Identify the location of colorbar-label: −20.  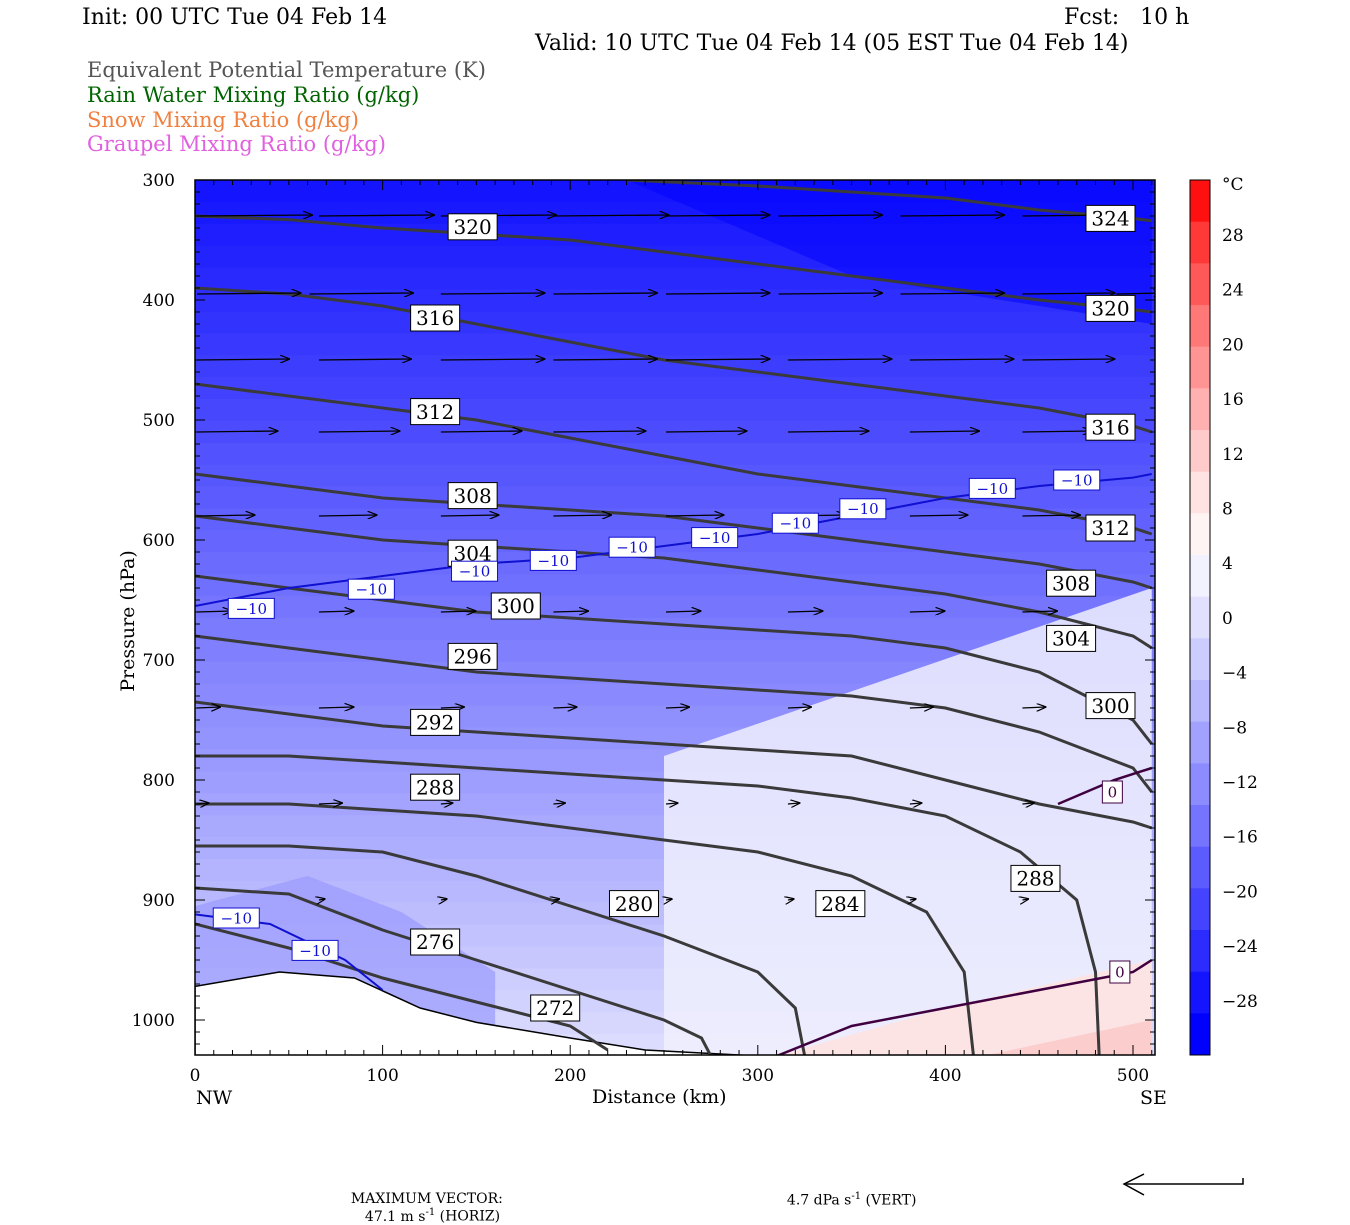
(1240, 892).